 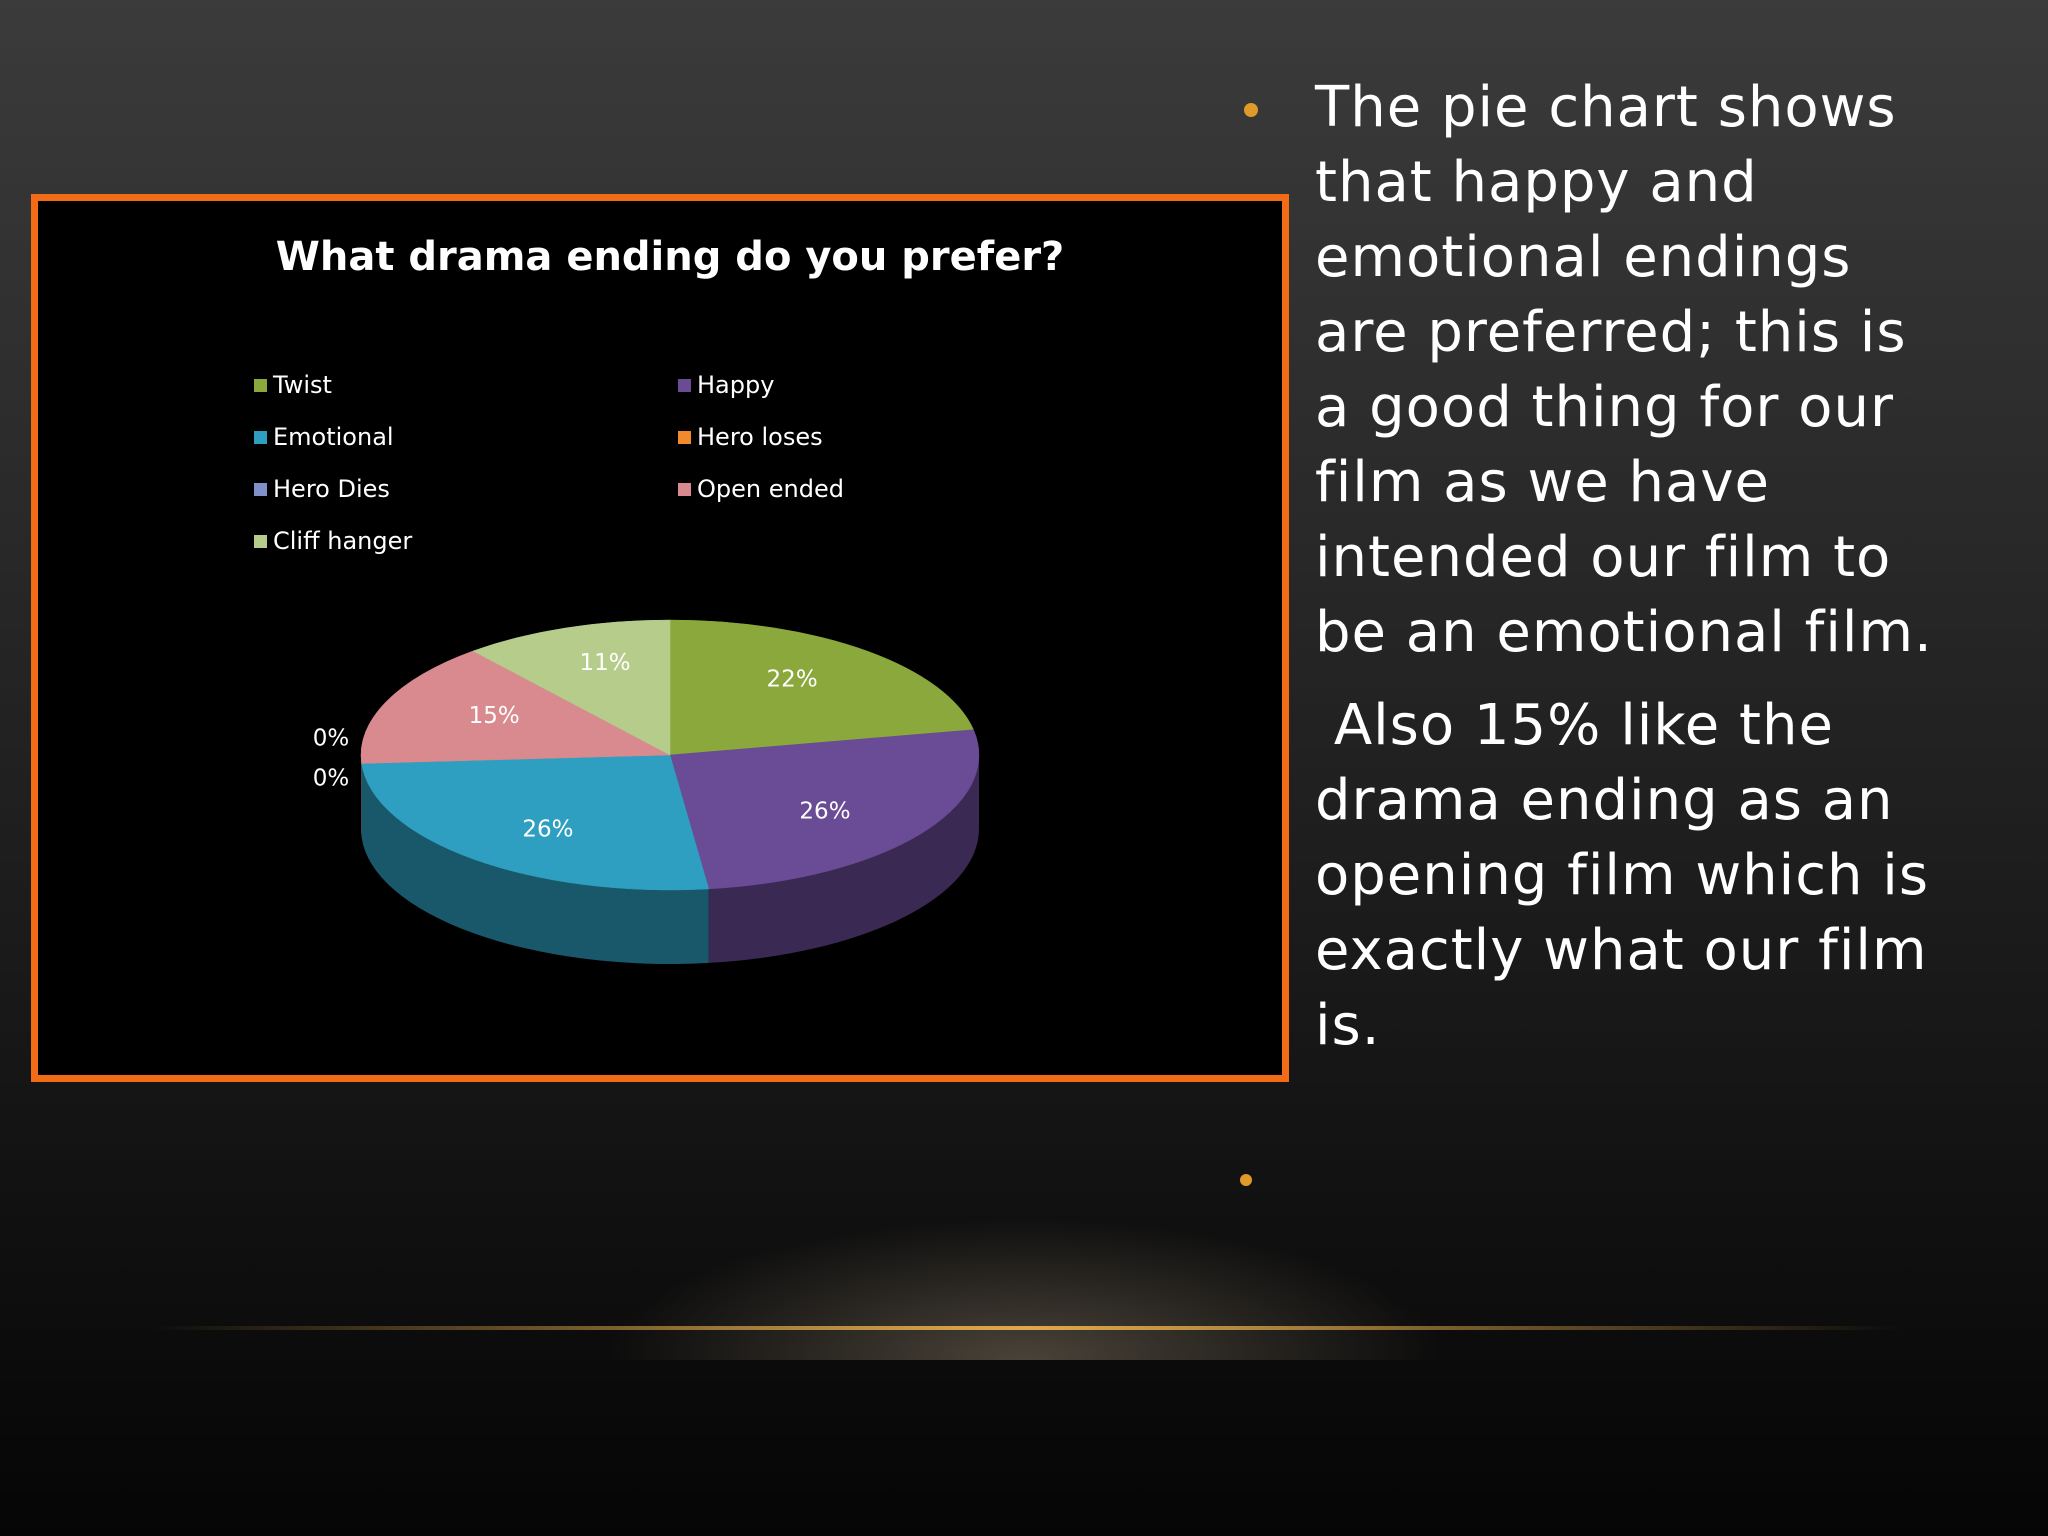 What do you see at coordinates (770, 489) in the screenshot?
I see `legend-label: Open ended` at bounding box center [770, 489].